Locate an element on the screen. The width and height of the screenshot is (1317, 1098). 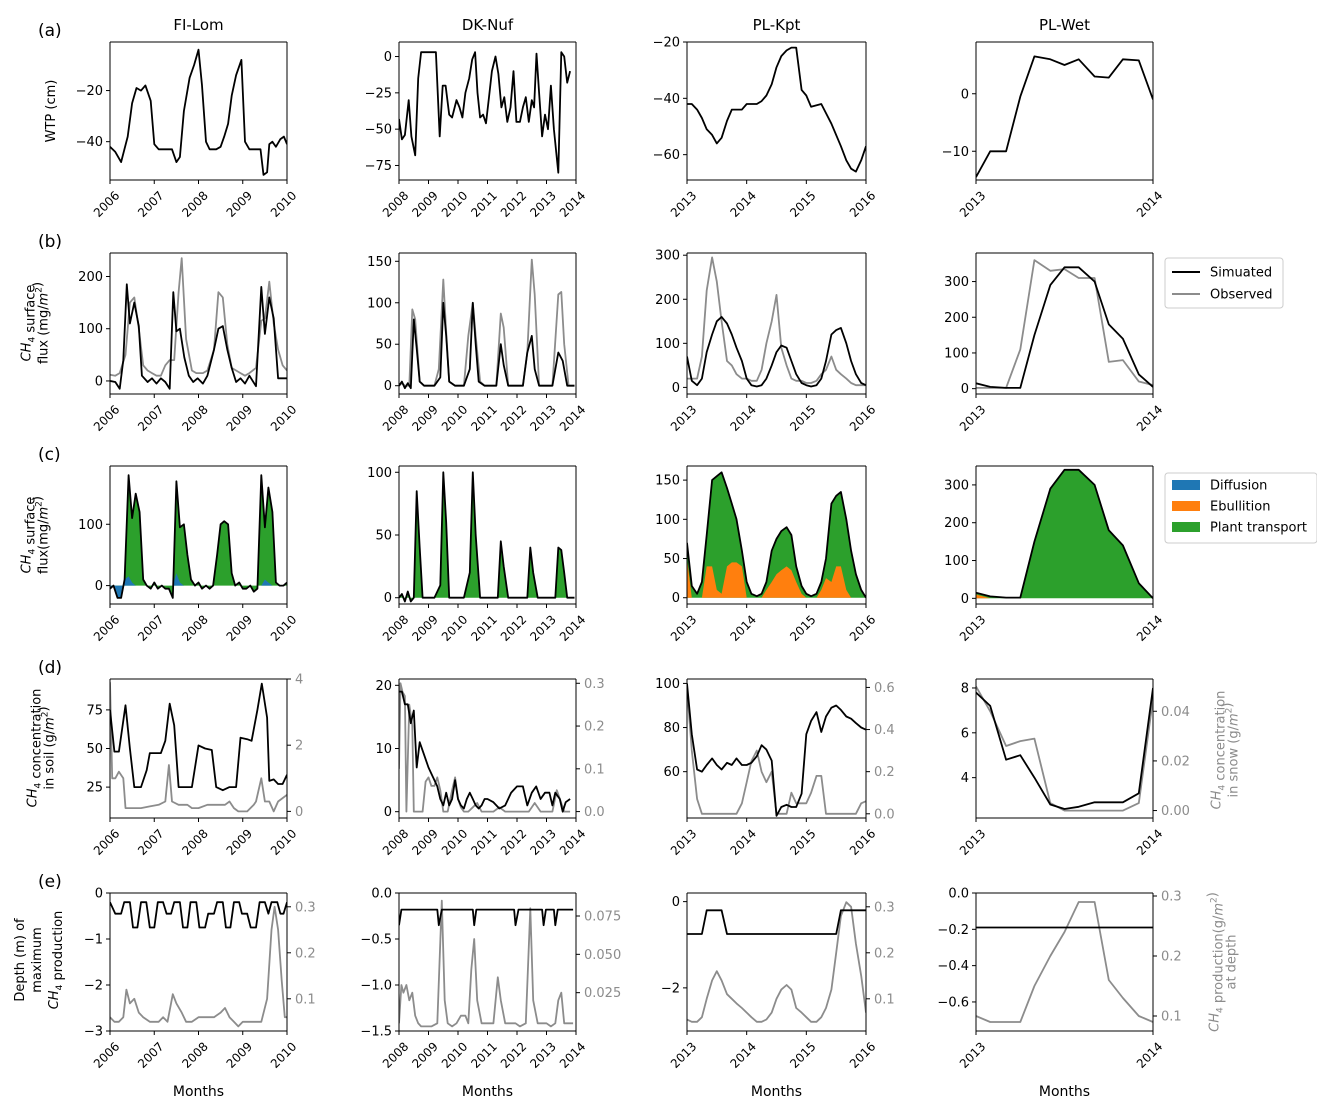
ylabel-e-right: CH4 production(g/m2)at depth is located at coordinates (1223, 962).